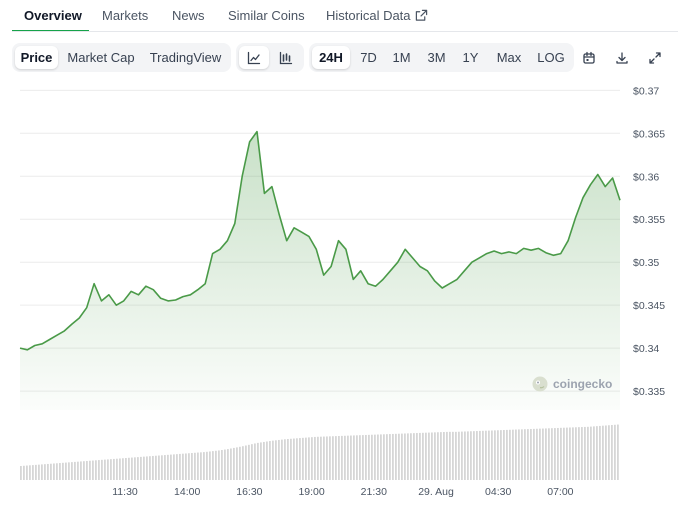 This screenshot has height=513, width=696. Describe the element at coordinates (125, 15) in the screenshot. I see `tab-markets: Markets` at that location.